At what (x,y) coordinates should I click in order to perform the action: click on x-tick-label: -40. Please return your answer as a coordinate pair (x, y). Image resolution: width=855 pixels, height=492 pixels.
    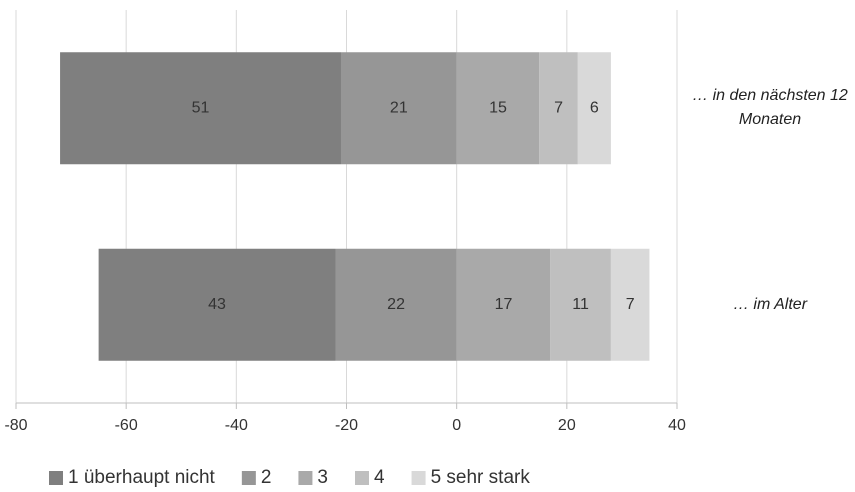
    Looking at the image, I should click on (236, 425).